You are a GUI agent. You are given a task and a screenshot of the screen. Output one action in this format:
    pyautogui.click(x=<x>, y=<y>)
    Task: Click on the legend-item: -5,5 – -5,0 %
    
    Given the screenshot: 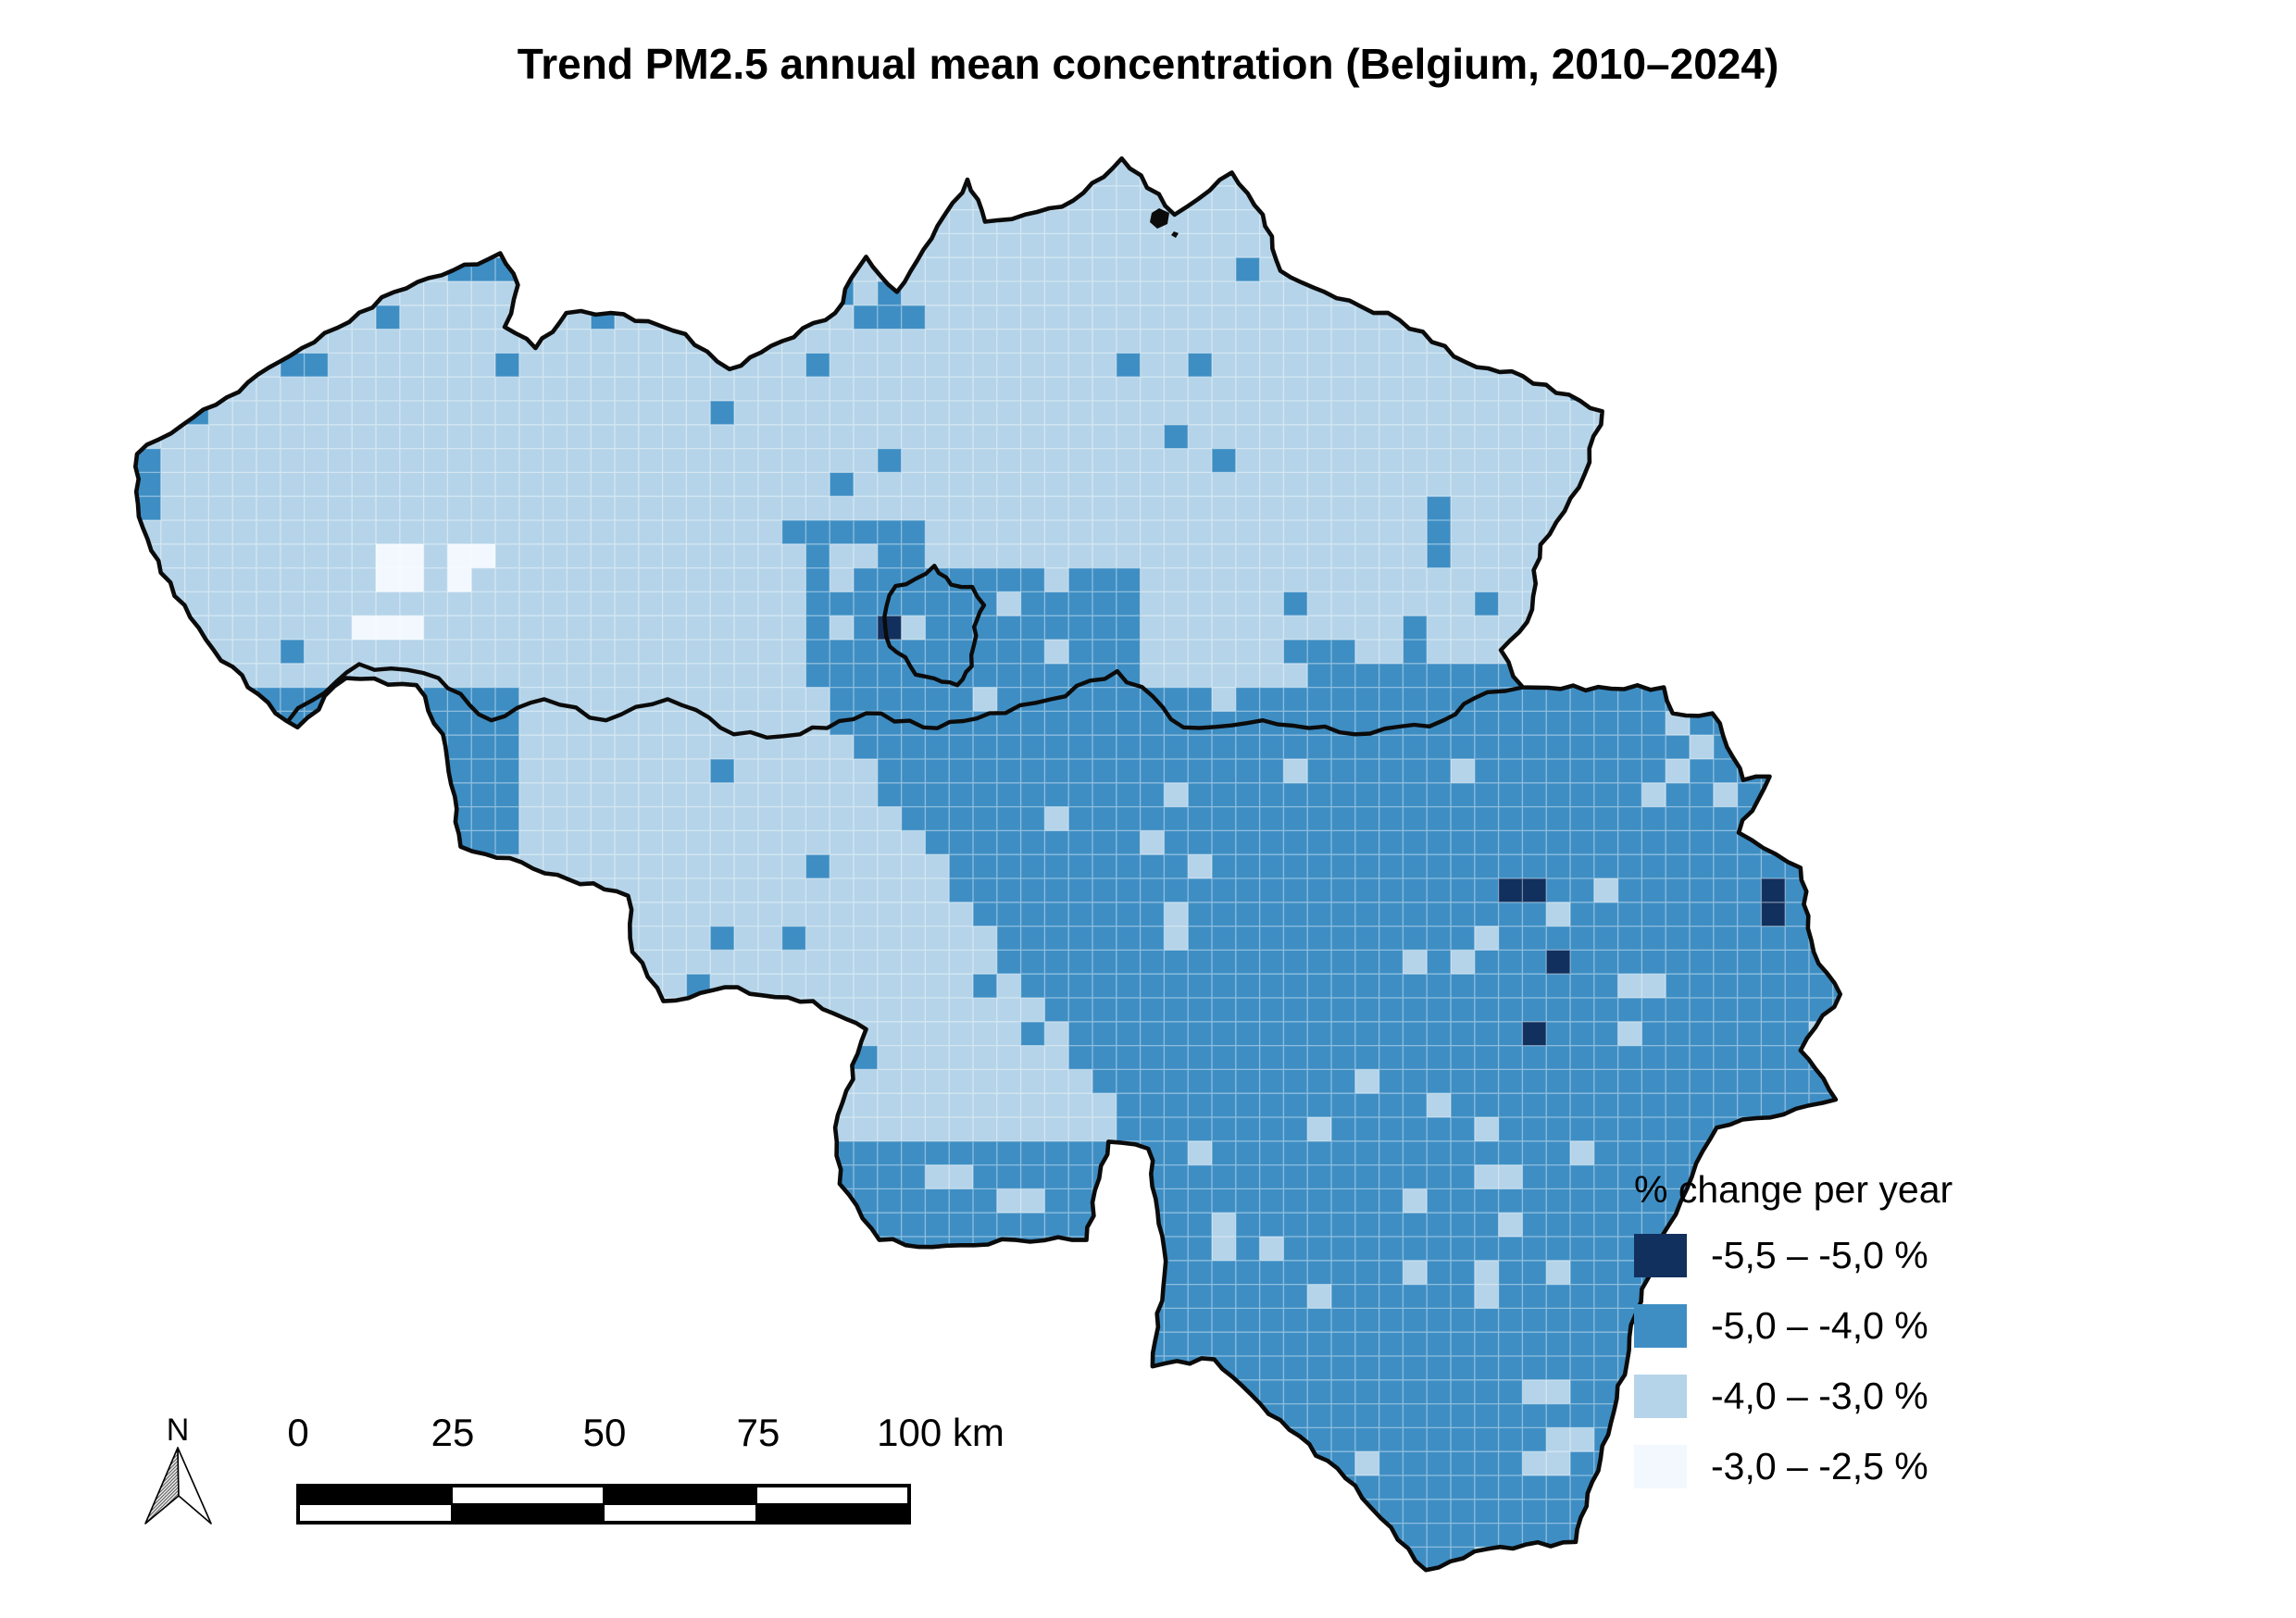 What is the action you would take?
    pyautogui.click(x=1793, y=1255)
    